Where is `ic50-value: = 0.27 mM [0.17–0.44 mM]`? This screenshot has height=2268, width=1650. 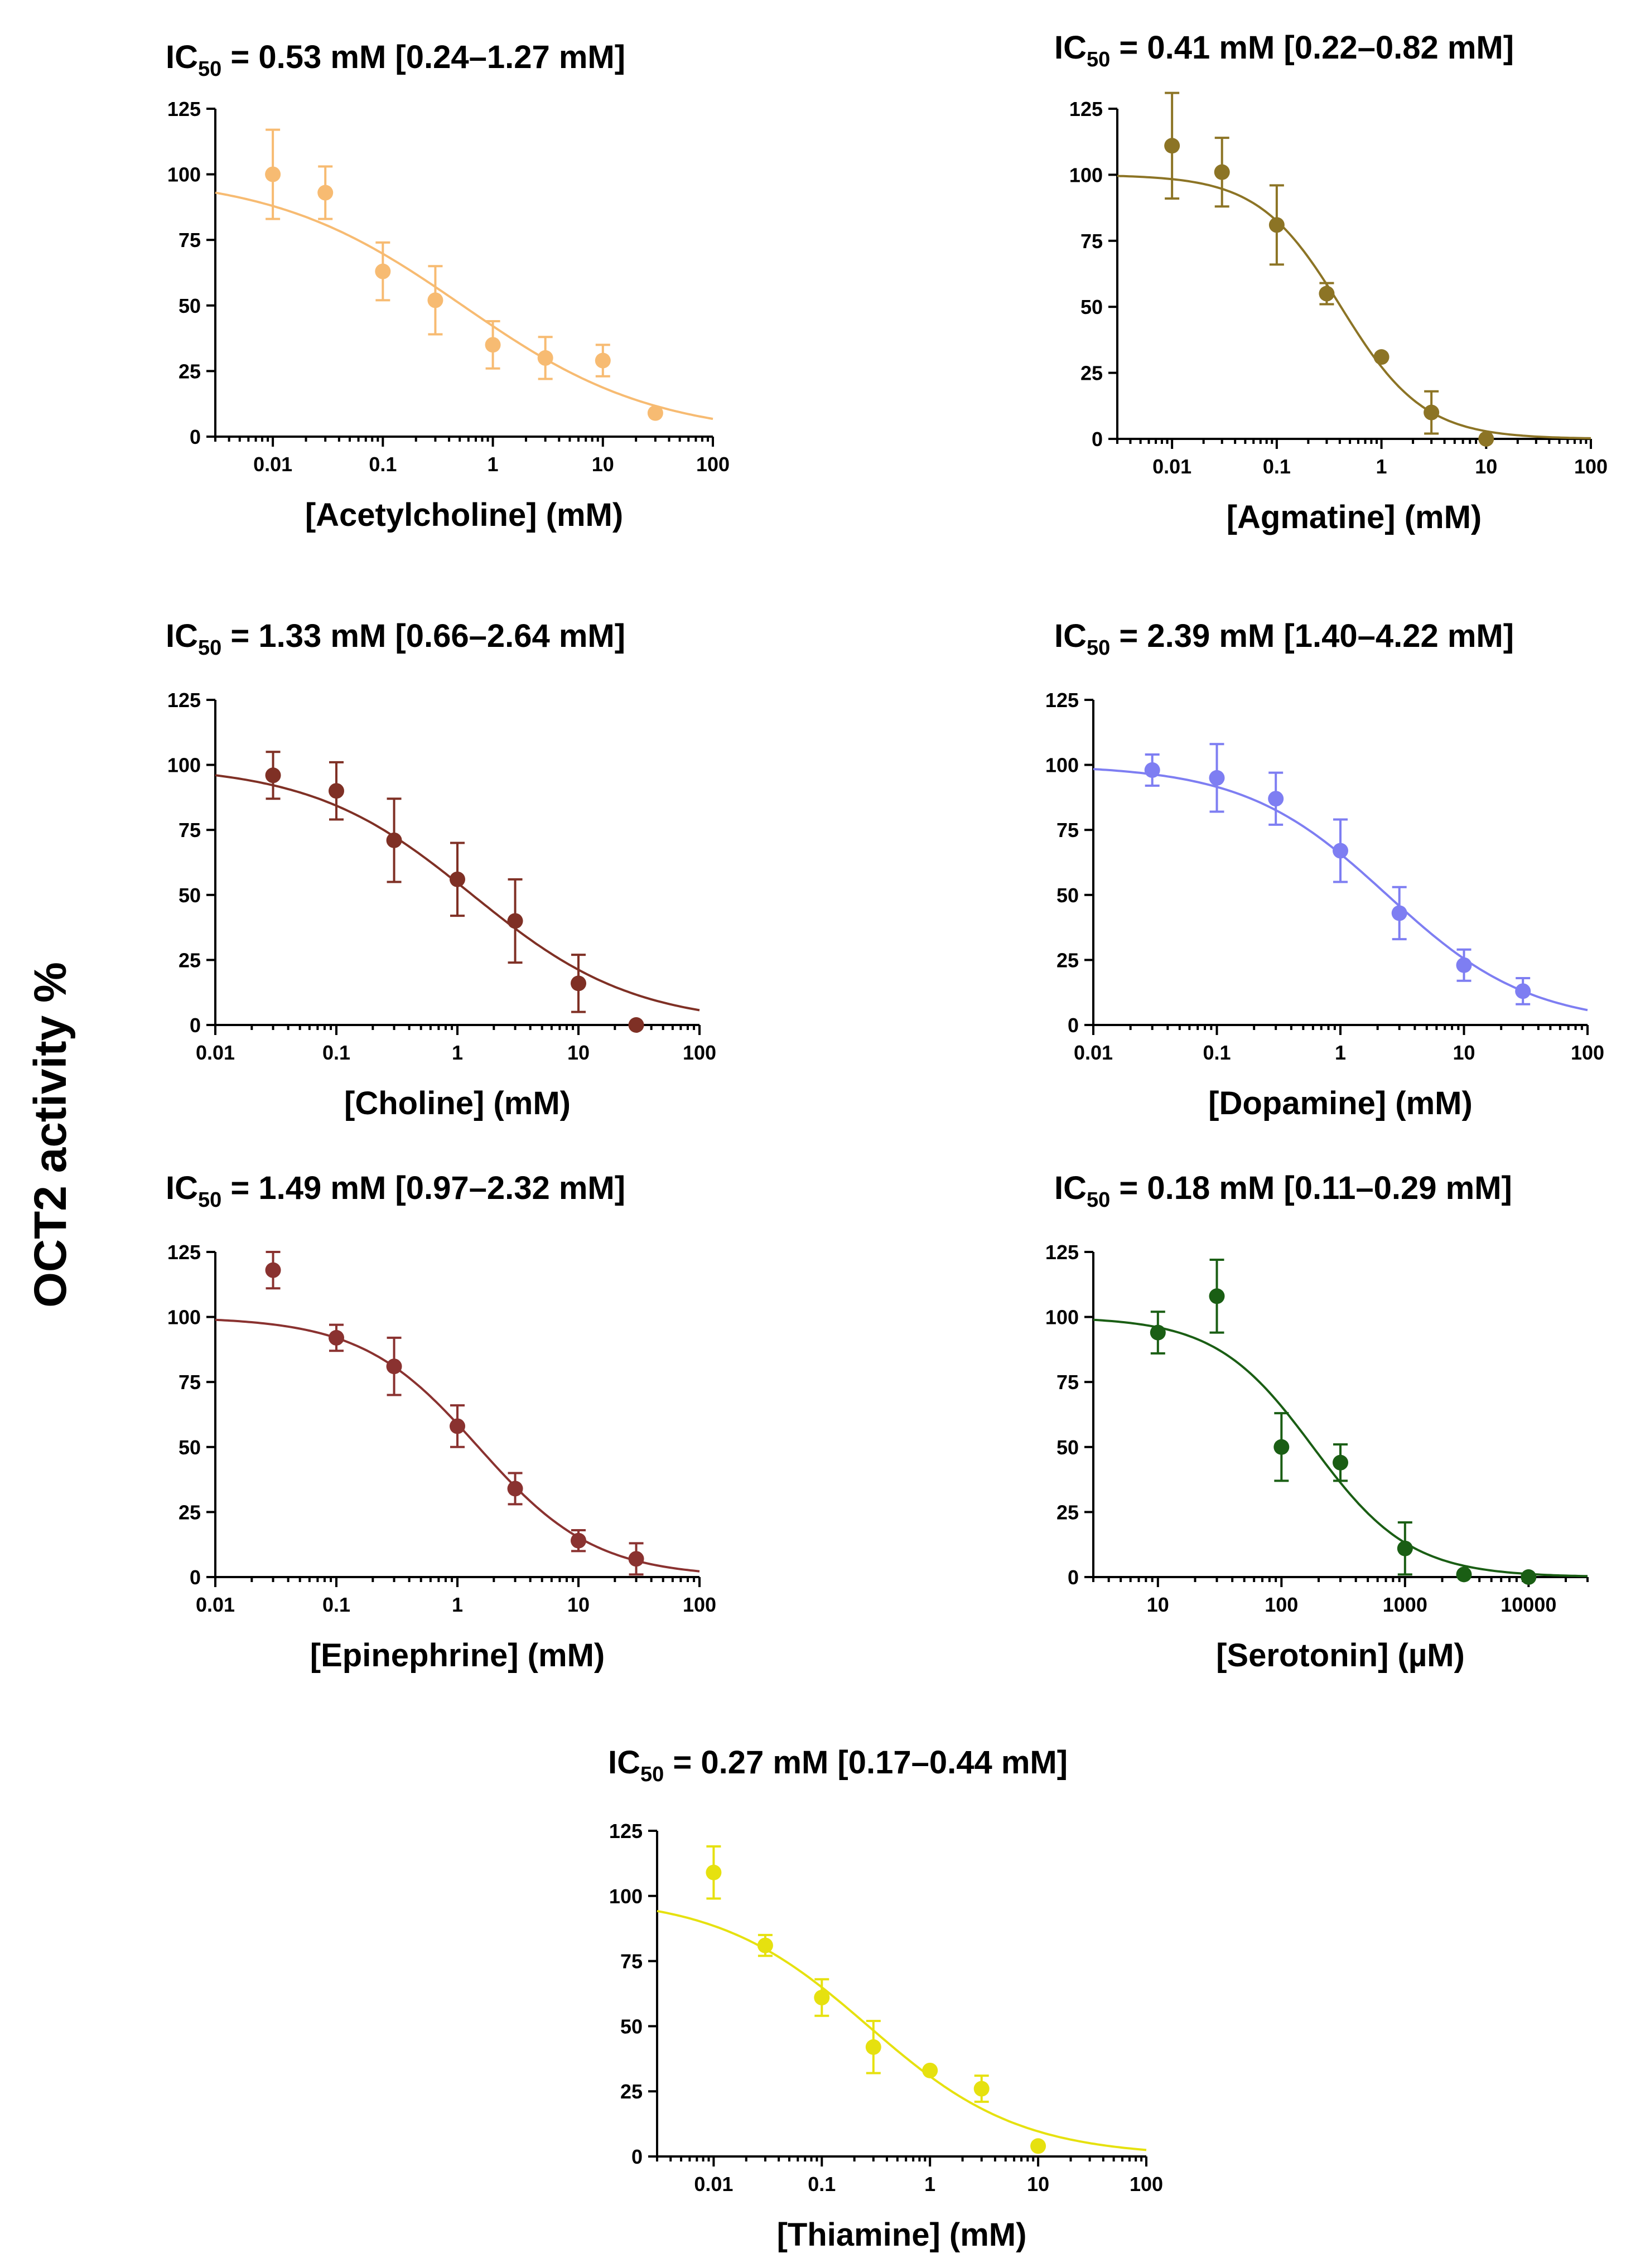
ic50-value: = 0.27 mM [0.17–0.44 mM] is located at coordinates (866, 1762).